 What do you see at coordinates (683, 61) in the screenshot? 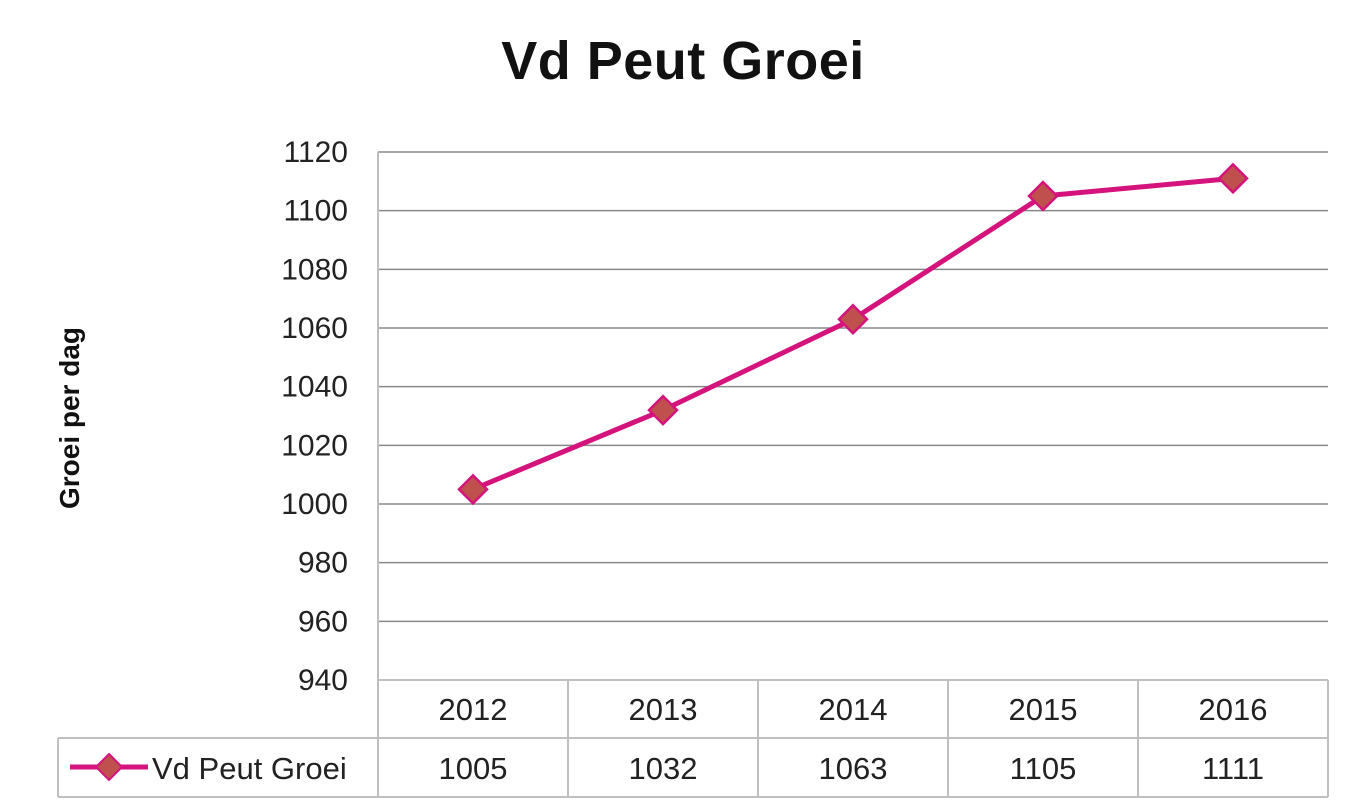
I see `chart-title: Vd Peut Groei` at bounding box center [683, 61].